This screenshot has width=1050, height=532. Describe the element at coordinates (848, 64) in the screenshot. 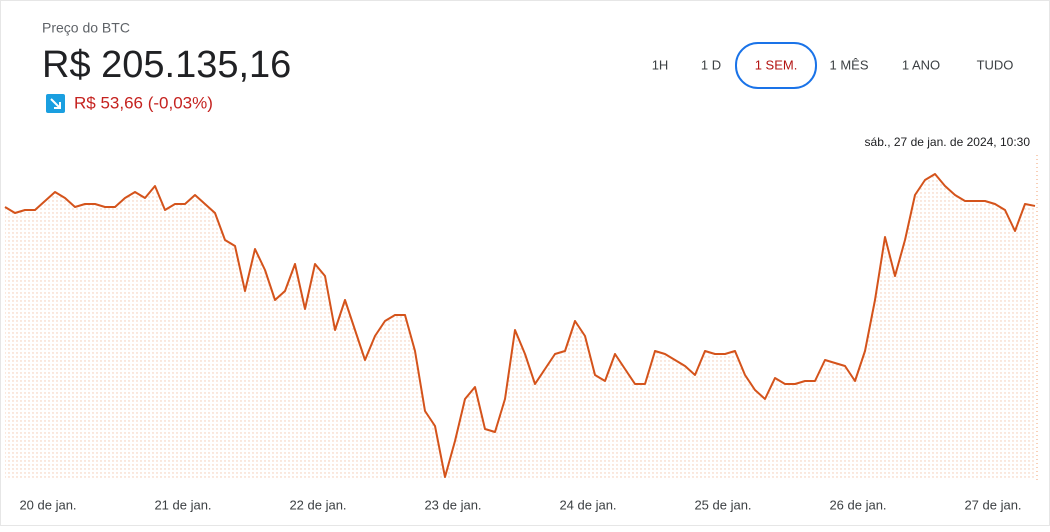

I see `range-button: 1 MÊS` at that location.